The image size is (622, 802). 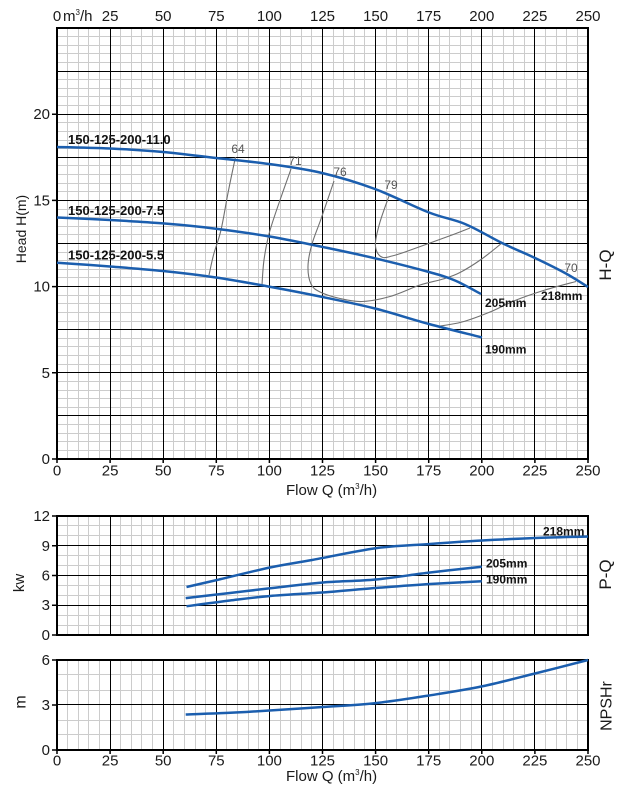 What do you see at coordinates (238, 149) in the screenshot?
I see `svg-text: 64` at bounding box center [238, 149].